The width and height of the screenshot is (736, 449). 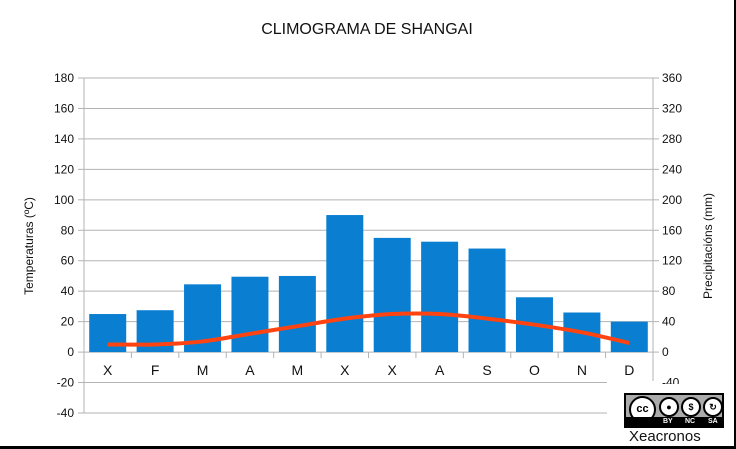 I want to click on left-tick-label: -40, so click(x=66, y=413).